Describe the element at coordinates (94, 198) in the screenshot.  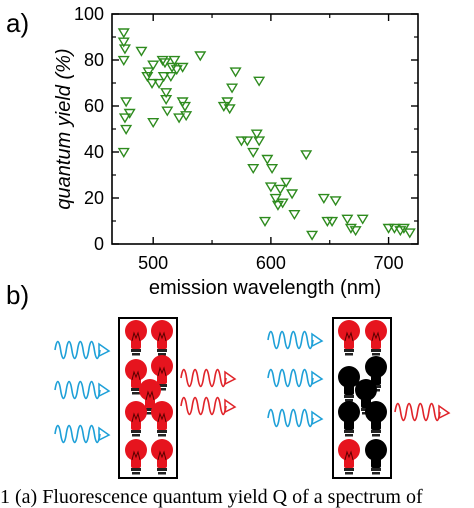
I see `y-tick-label: 20` at that location.